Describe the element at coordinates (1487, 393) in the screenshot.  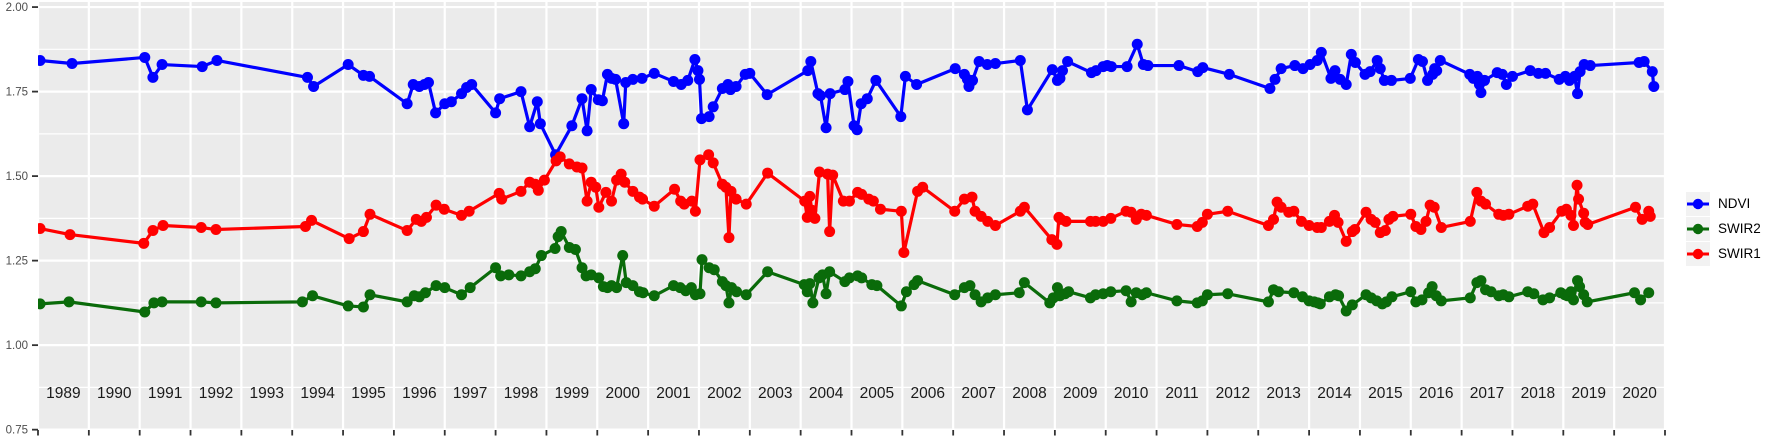
I see `x-year-label: 2017` at that location.